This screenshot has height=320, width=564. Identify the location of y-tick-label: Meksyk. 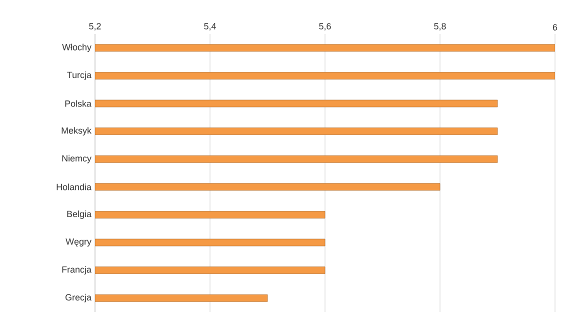
(77, 131).